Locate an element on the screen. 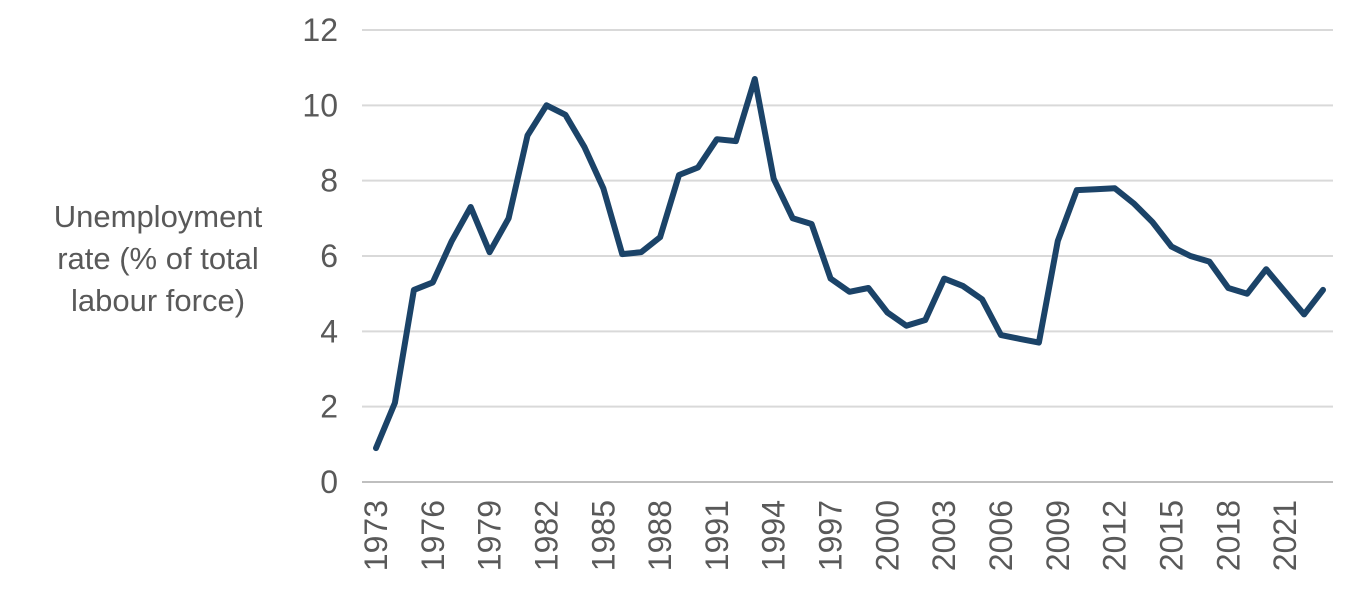 The width and height of the screenshot is (1356, 598). x-tick-label: 2021 is located at coordinates (1285, 535).